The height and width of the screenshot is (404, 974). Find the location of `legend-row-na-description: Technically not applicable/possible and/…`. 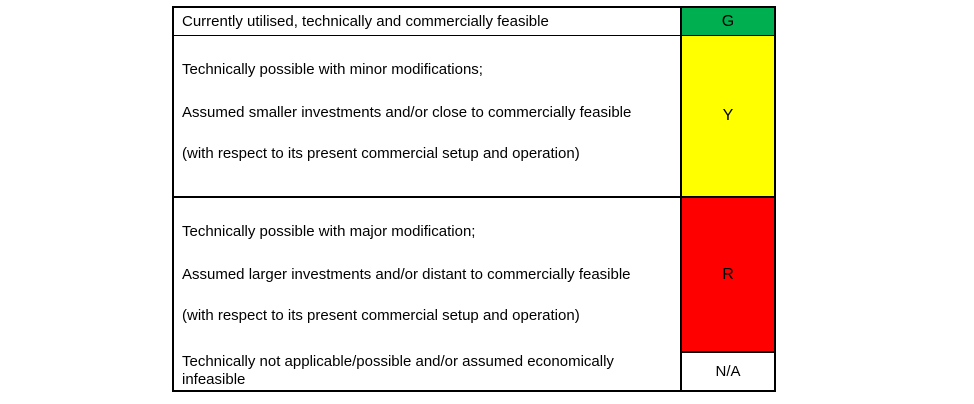

legend-row-na-description: Technically not applicable/possible and/… is located at coordinates (427, 371).